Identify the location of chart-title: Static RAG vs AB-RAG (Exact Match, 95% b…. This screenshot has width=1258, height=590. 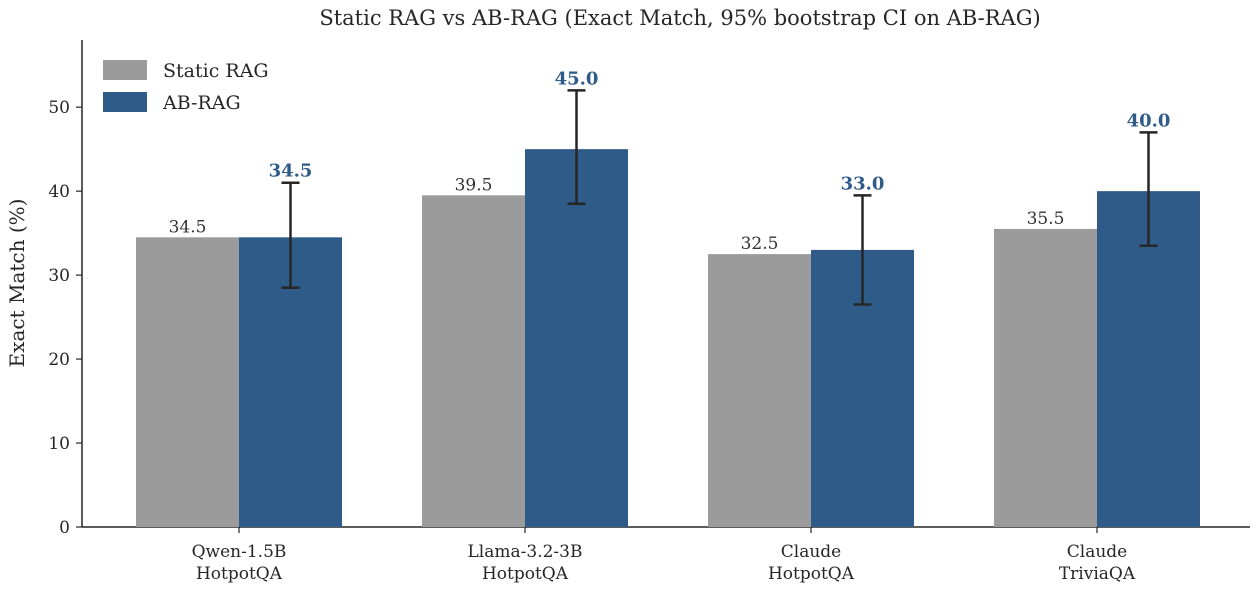
(679, 18).